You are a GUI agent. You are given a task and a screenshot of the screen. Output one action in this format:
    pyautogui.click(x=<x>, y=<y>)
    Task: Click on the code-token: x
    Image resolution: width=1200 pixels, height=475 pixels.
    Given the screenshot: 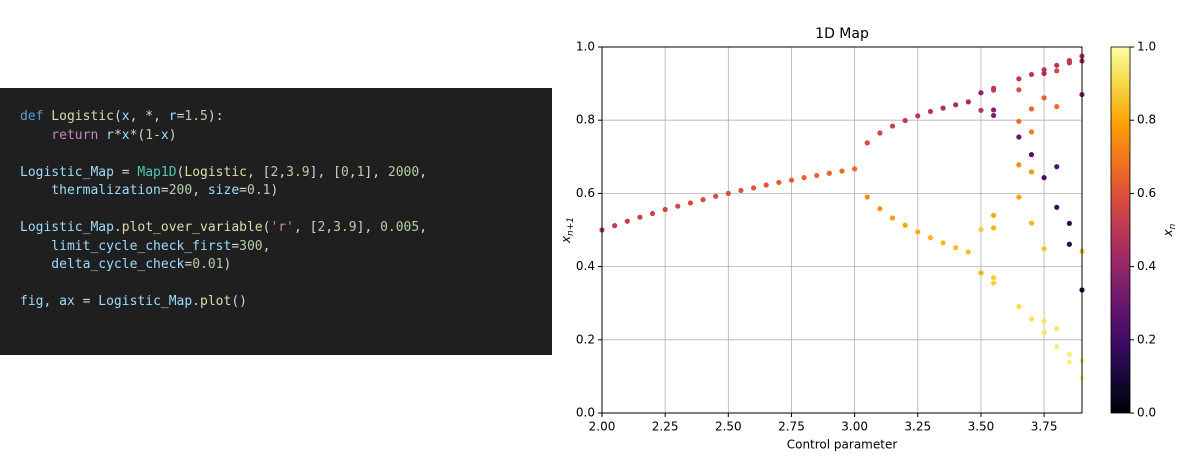 What is the action you would take?
    pyautogui.click(x=125, y=135)
    